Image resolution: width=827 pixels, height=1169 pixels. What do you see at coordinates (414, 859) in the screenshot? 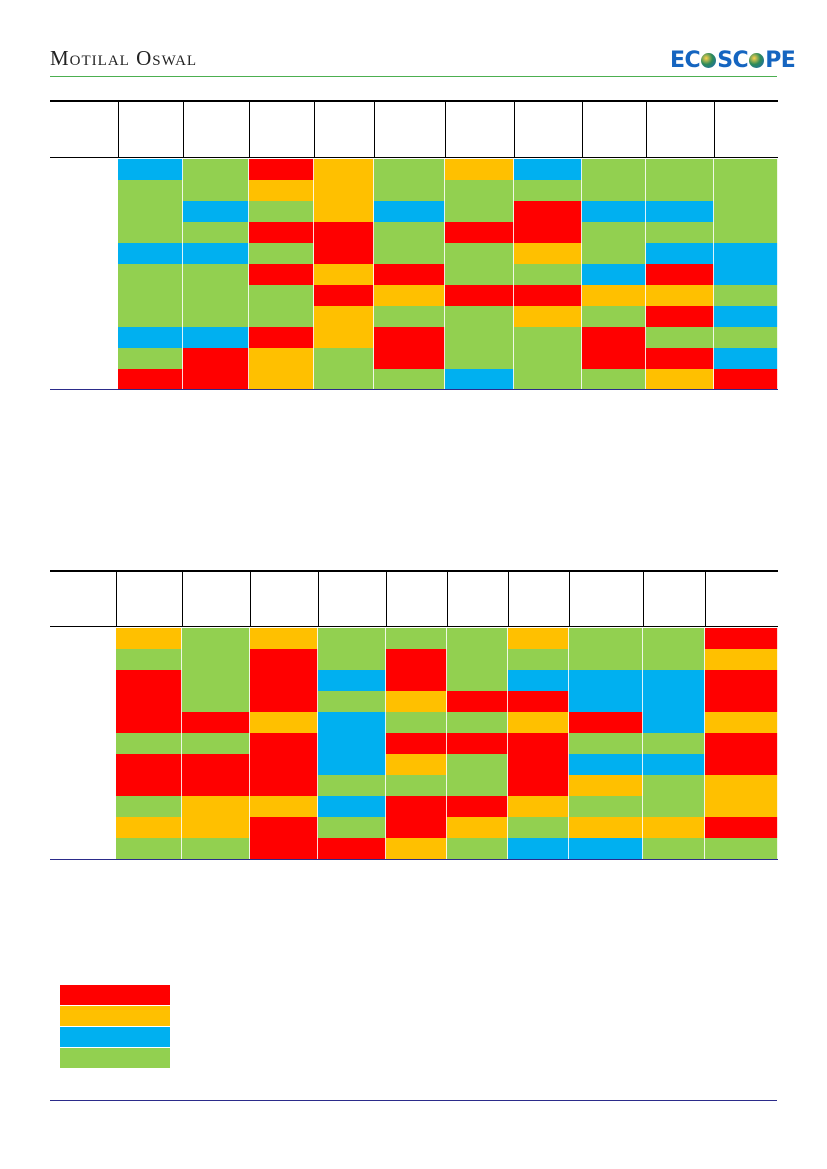
I see `table-bottom-rule` at bounding box center [414, 859].